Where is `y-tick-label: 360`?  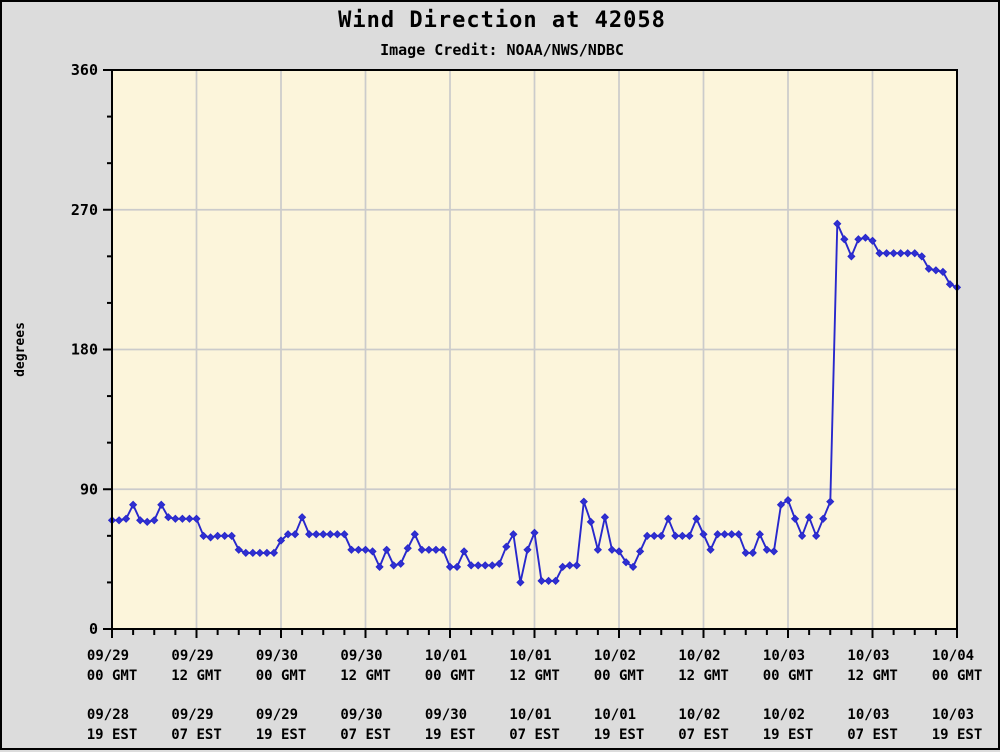 y-tick-label: 360 is located at coordinates (84, 70).